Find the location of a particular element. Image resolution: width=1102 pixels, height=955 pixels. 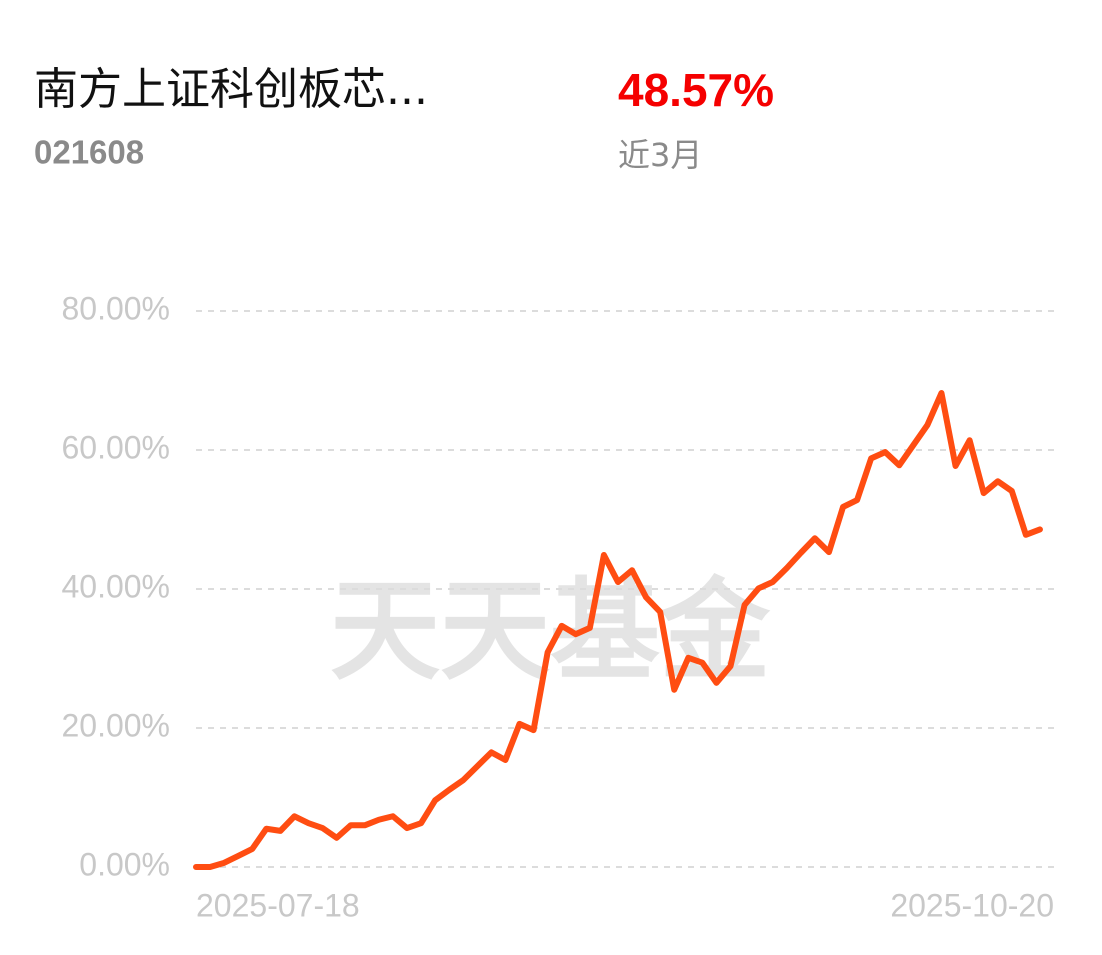

fund-code: 021608 is located at coordinates (89, 152).